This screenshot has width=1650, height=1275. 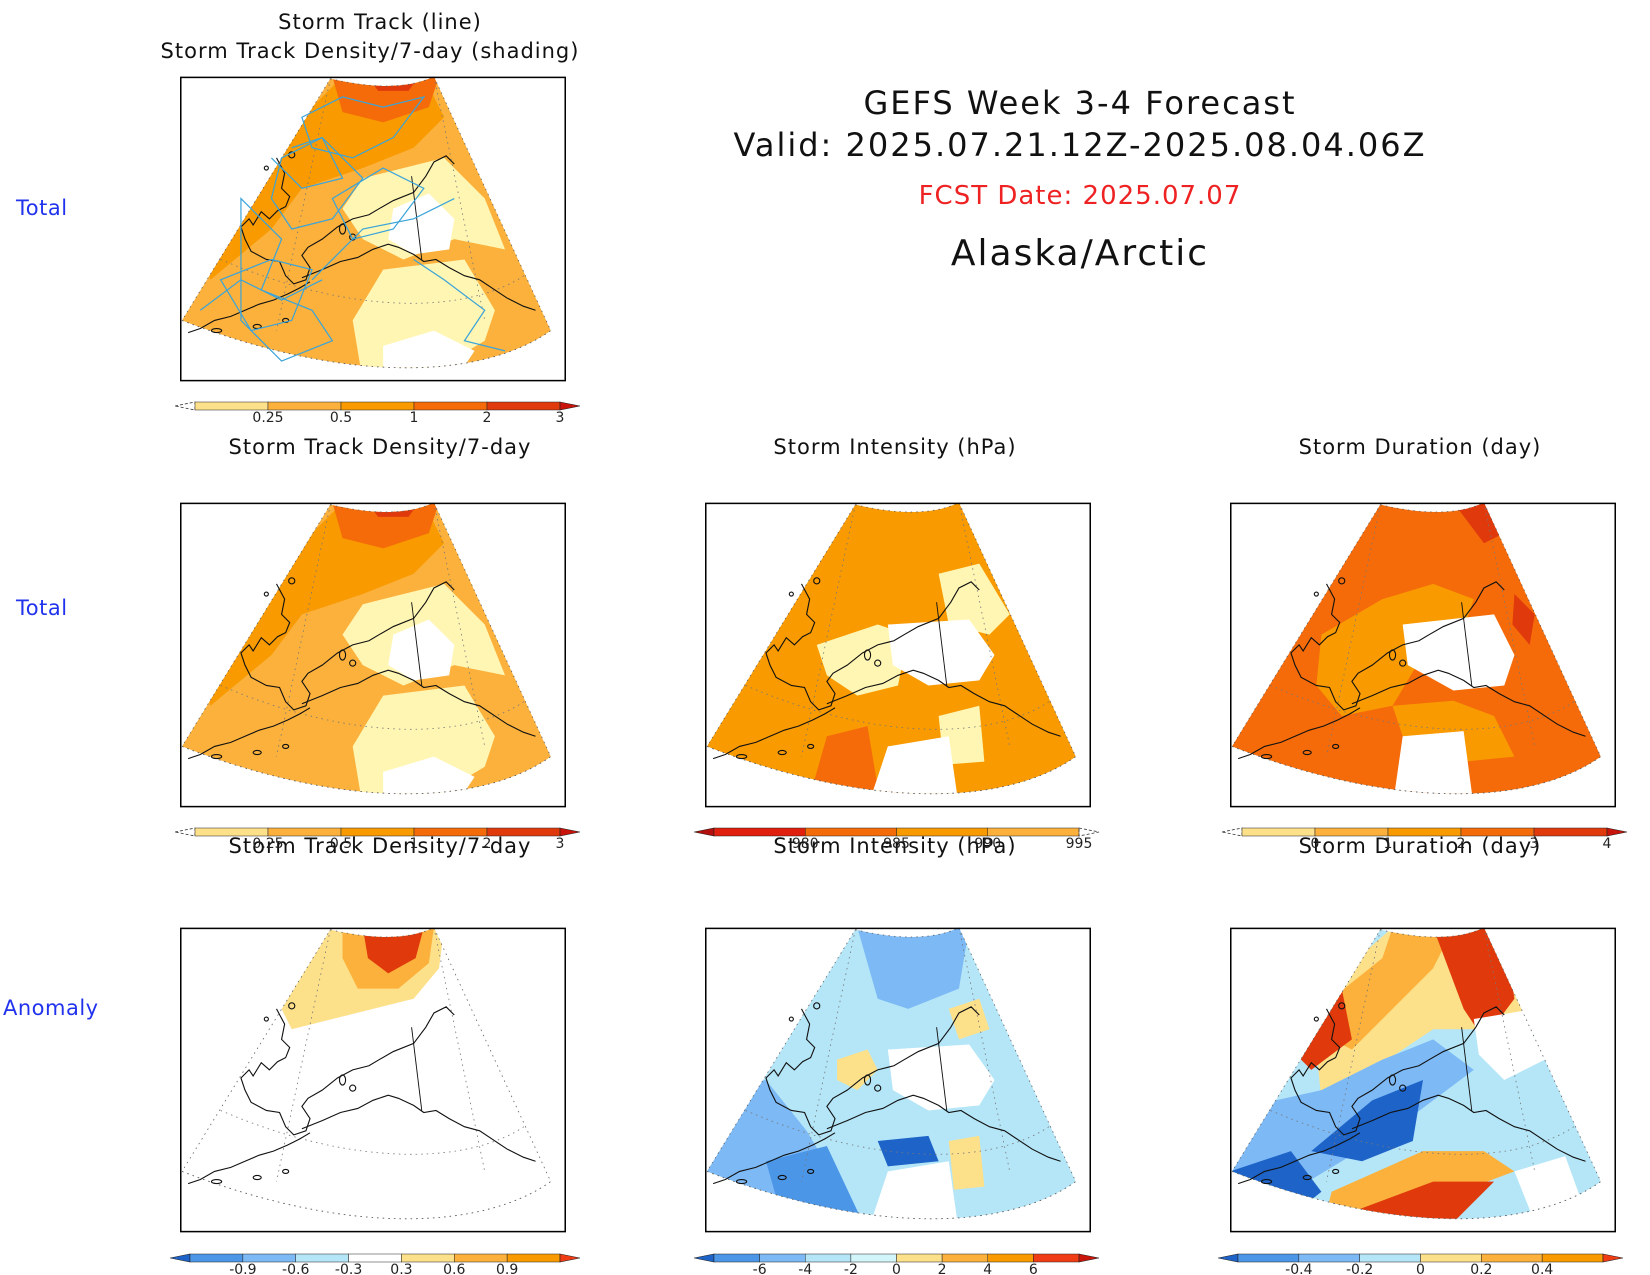 What do you see at coordinates (1080, 145) in the screenshot?
I see `valid-range: Valid: 2025.07.21.12Z-2025.08.04.06Z` at bounding box center [1080, 145].